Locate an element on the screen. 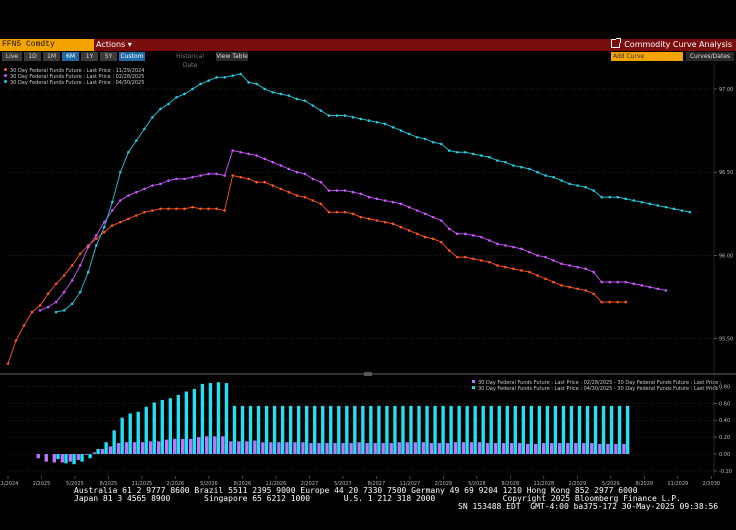 This screenshot has width=736, height=530. live-button: Live is located at coordinates (12, 56).